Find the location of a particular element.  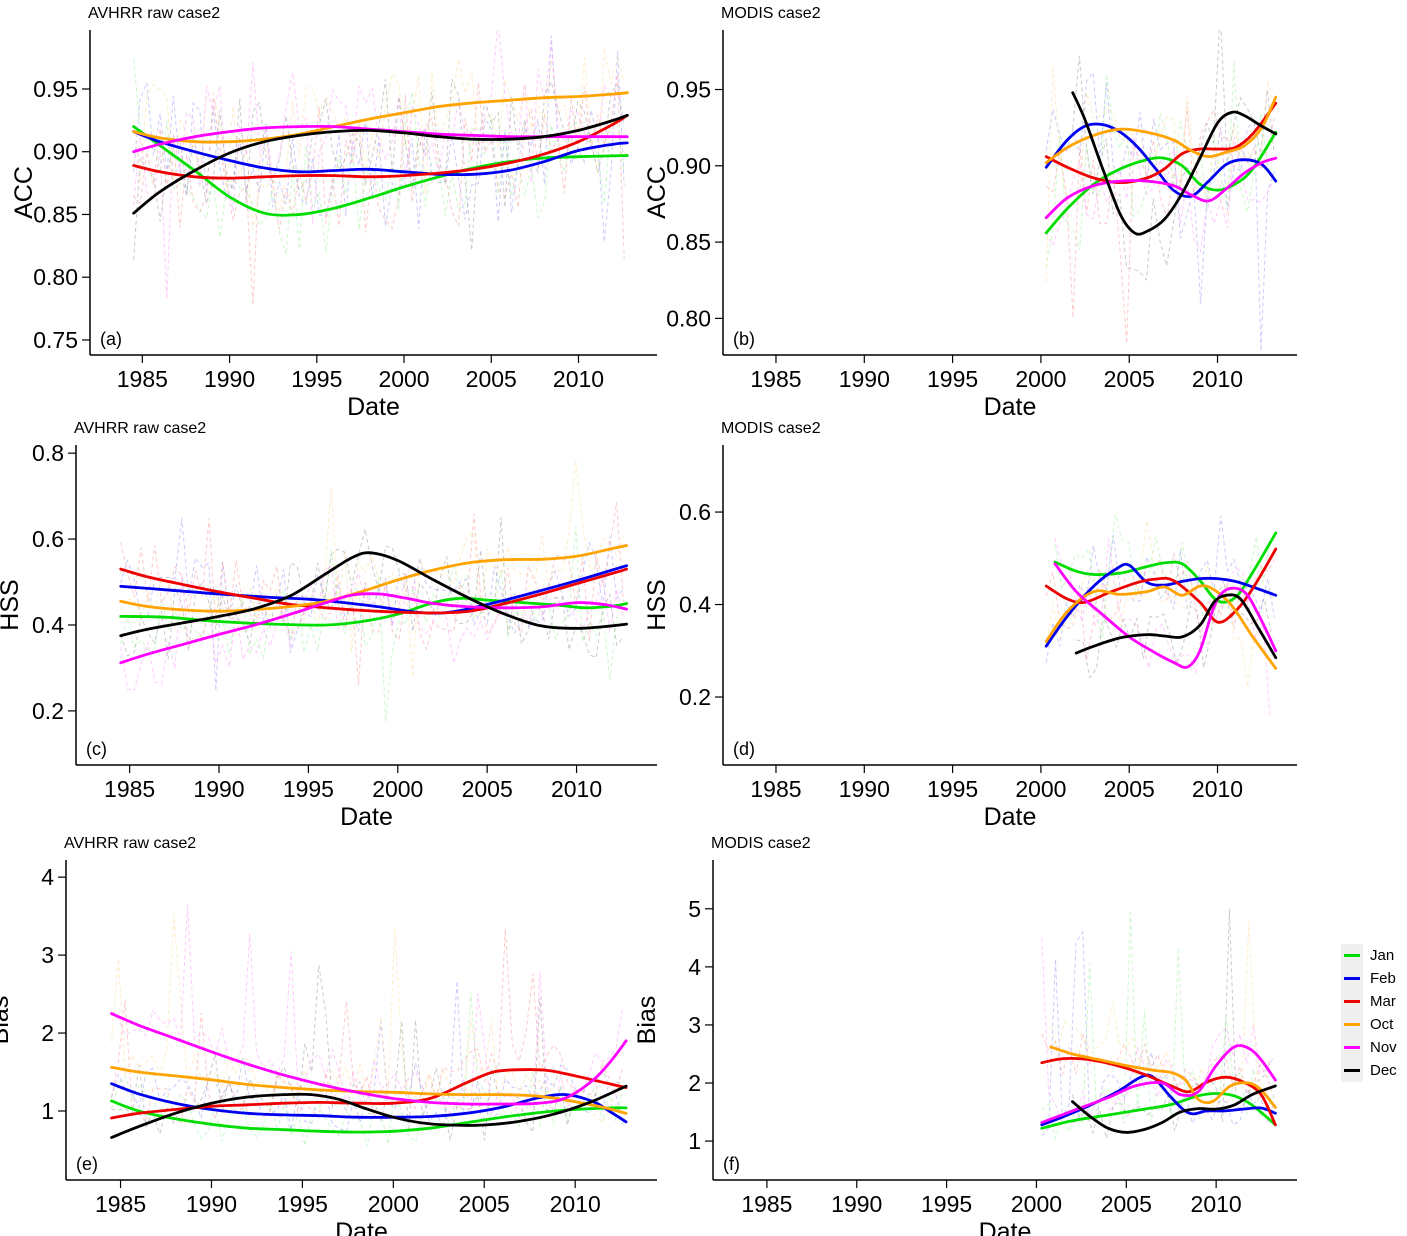

y-tick-label: 0.75 is located at coordinates (55, 340).